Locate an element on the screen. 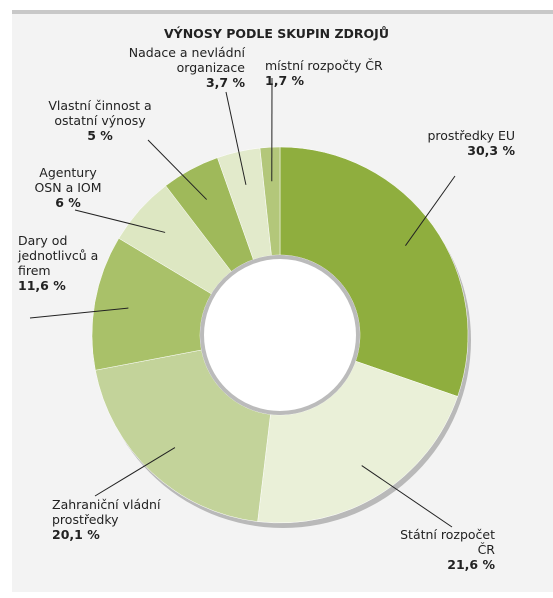 The width and height of the screenshot is (553, 598). value-label: 3,7 % is located at coordinates (225, 82).